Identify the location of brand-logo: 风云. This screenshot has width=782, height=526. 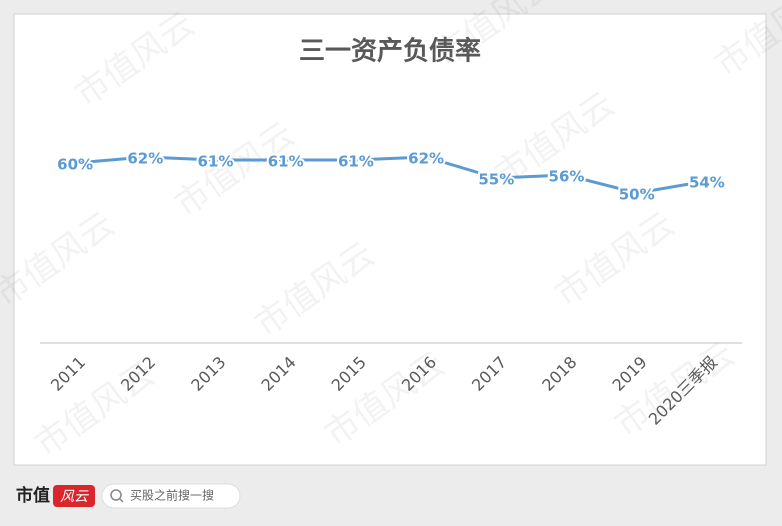
(74, 497).